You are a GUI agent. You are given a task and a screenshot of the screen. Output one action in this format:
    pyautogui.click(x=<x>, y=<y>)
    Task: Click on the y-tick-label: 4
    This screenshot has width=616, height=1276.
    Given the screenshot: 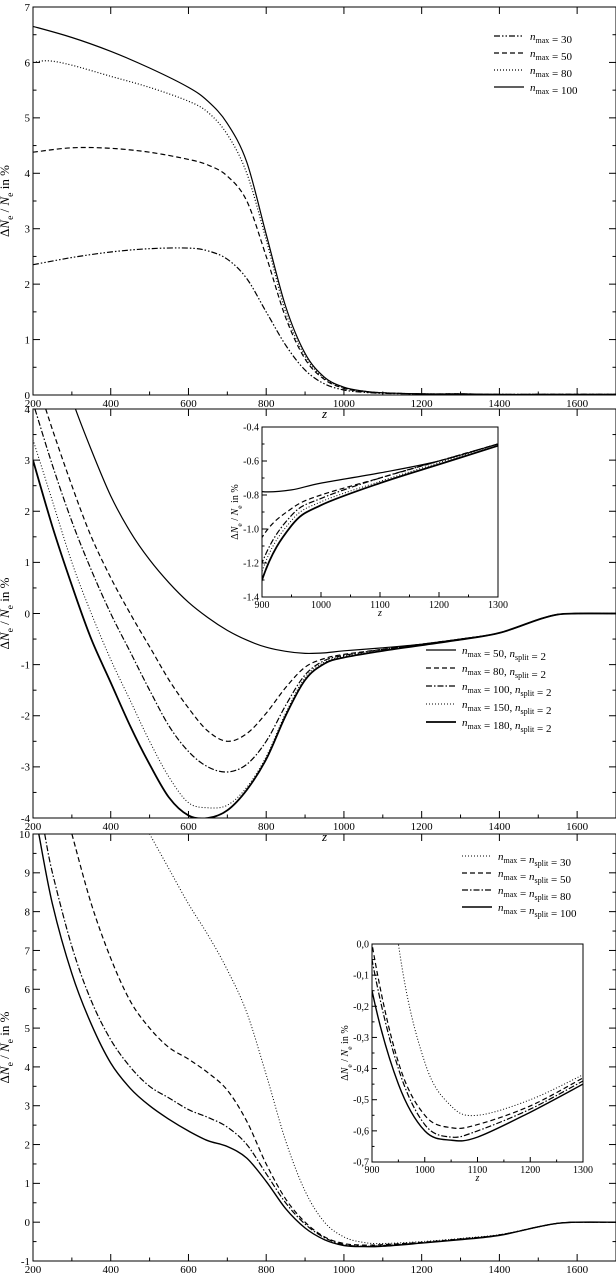 What is the action you would take?
    pyautogui.click(x=28, y=174)
    